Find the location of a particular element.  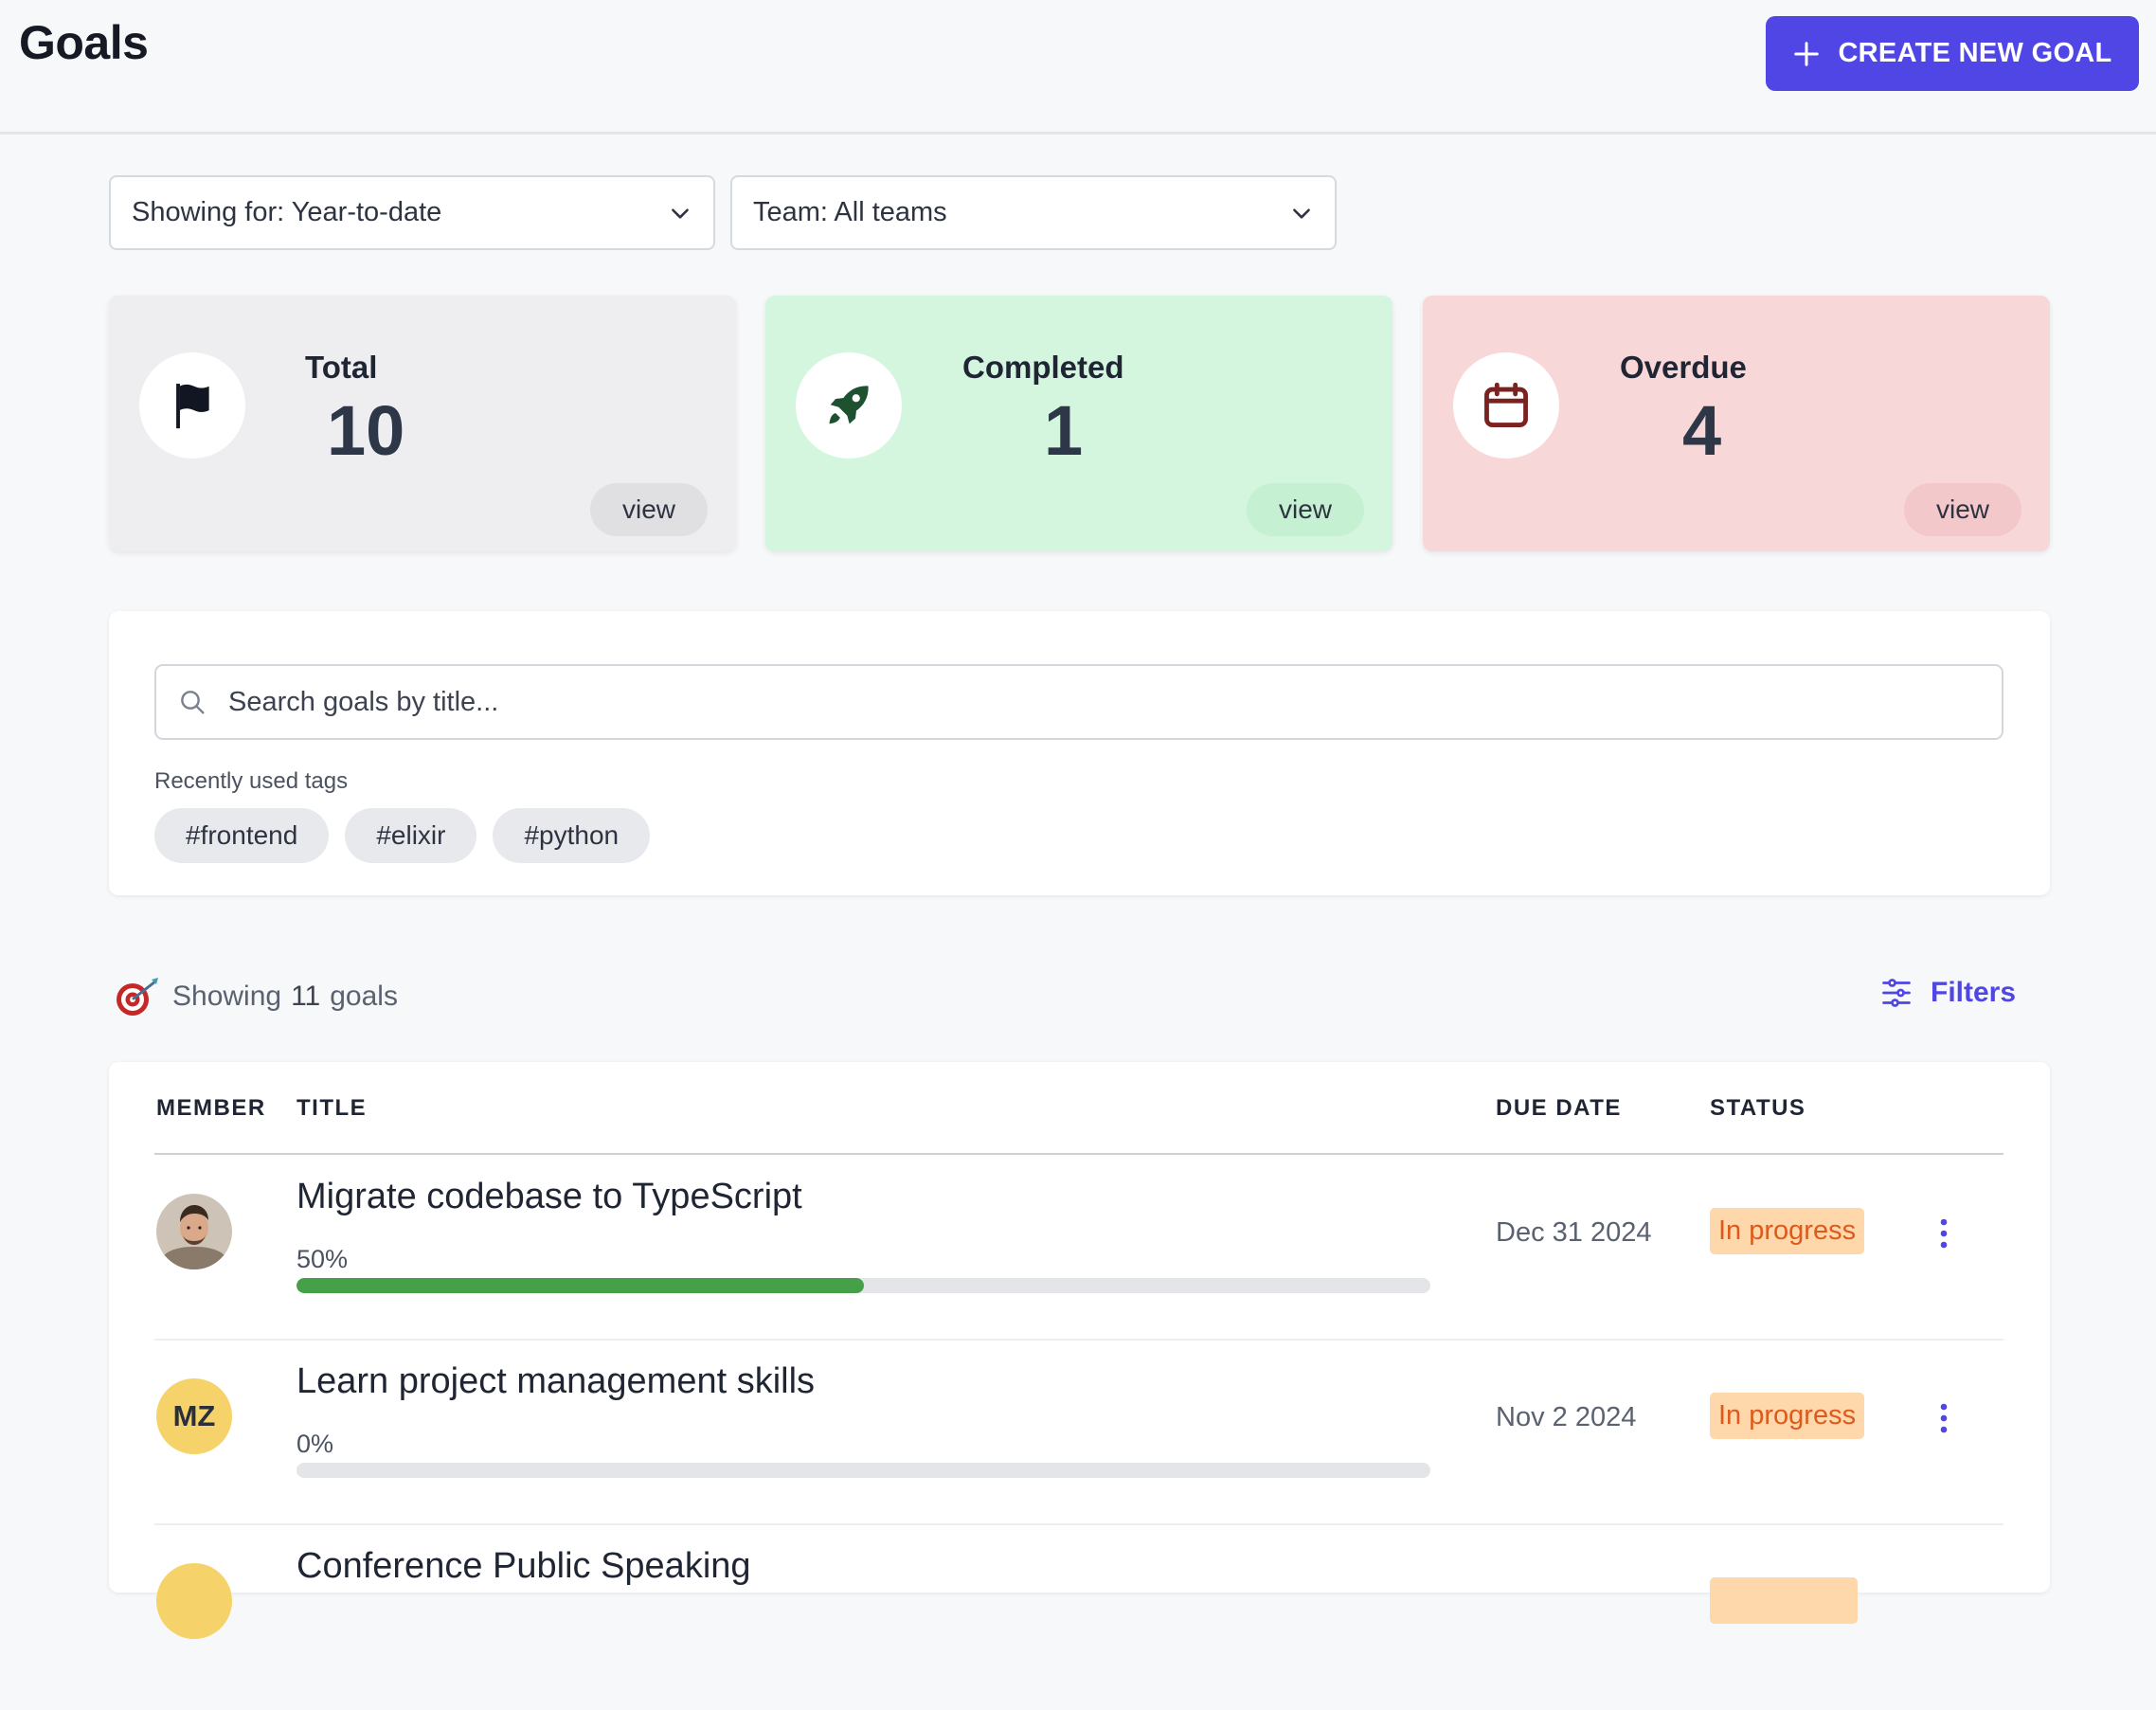

due-date: Nov 2 2024 is located at coordinates (1567, 1417).